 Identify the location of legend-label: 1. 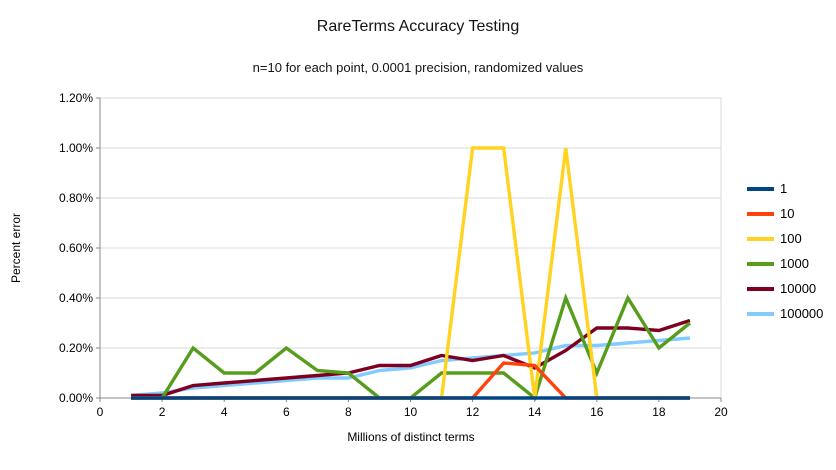
(784, 188).